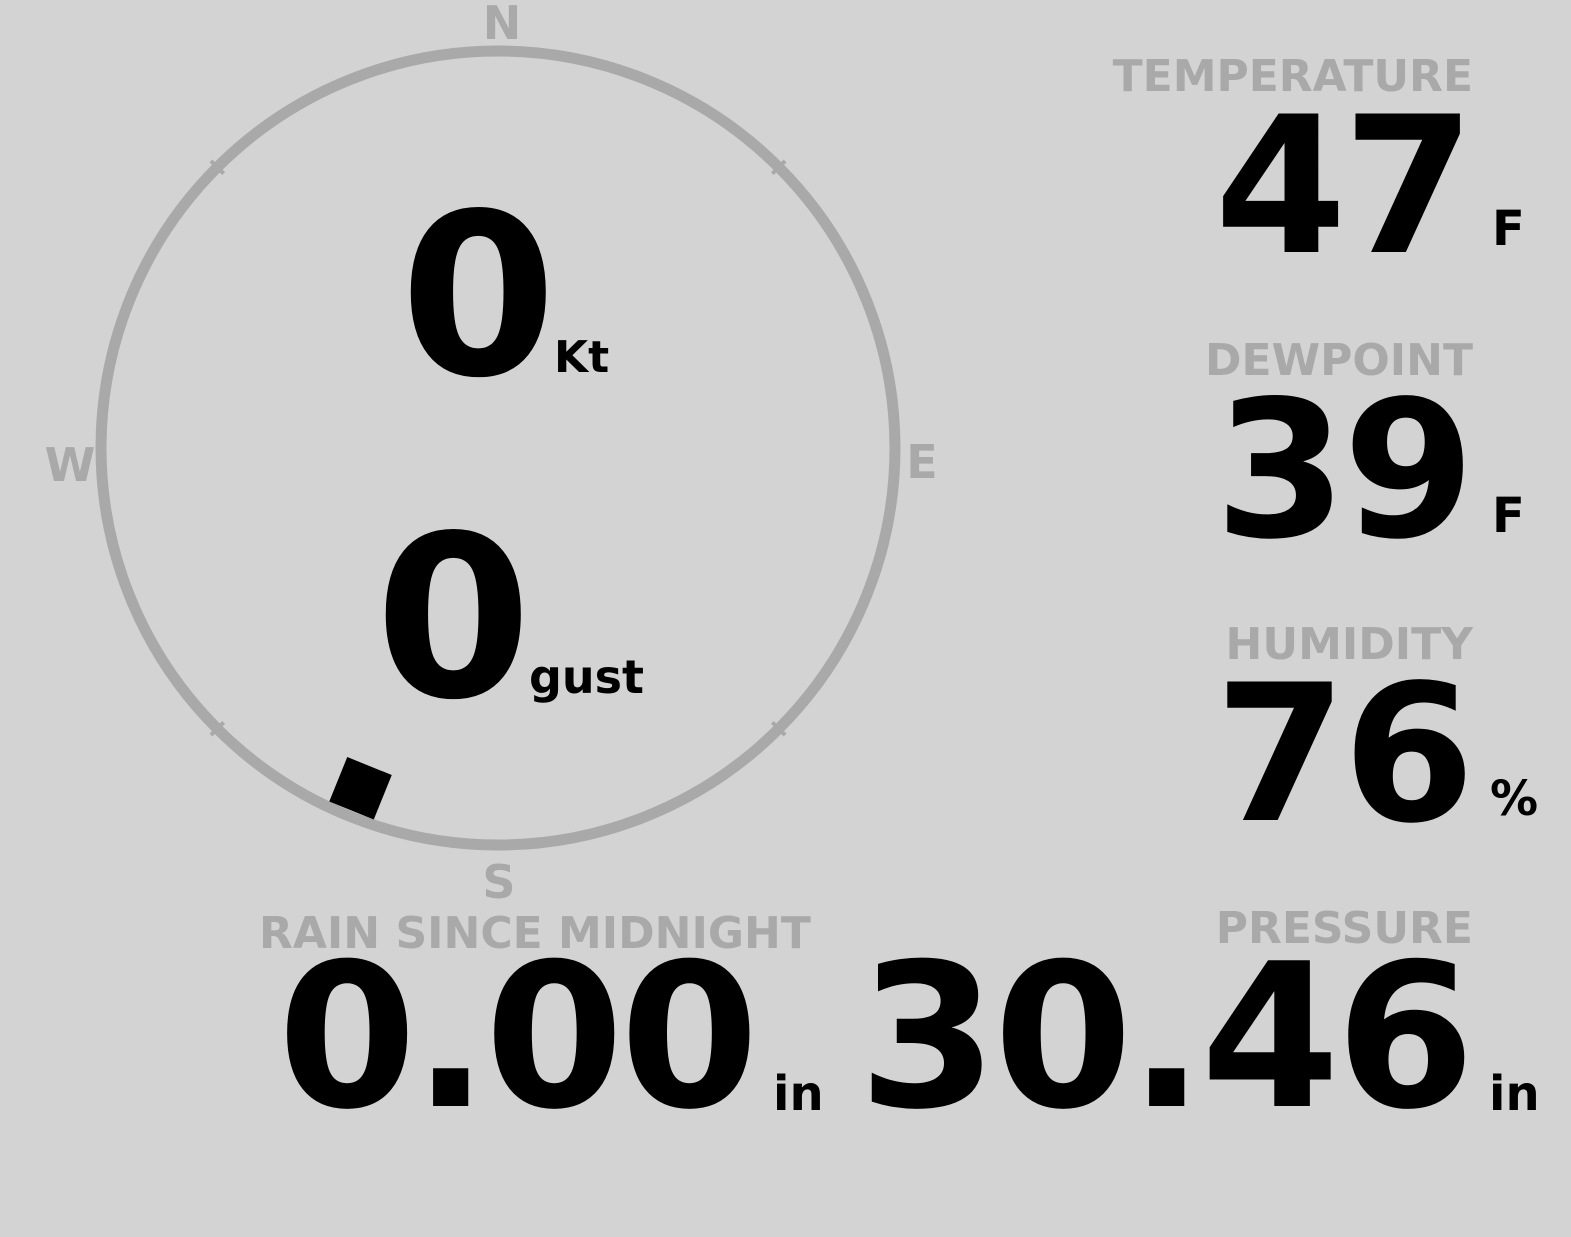  Describe the element at coordinates (1339, 360) in the screenshot. I see `dewpoint-label: DEWPOINT` at that location.